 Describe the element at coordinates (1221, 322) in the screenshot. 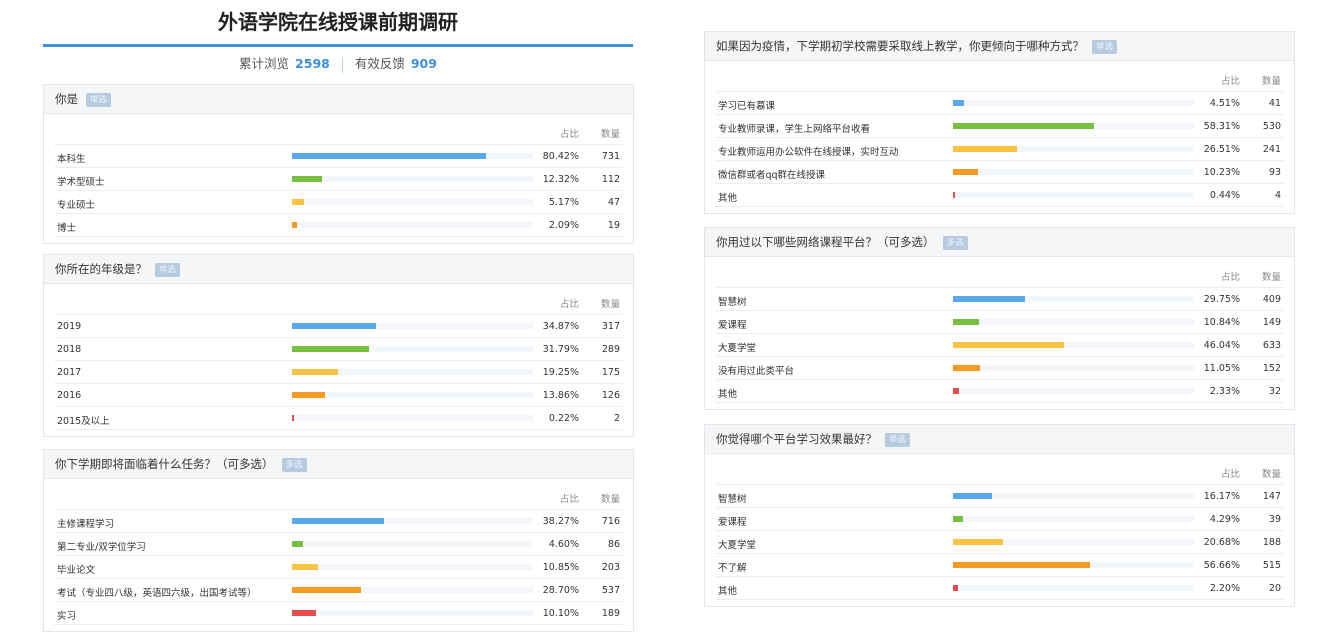

I see `option-percent: 10.84%` at that location.